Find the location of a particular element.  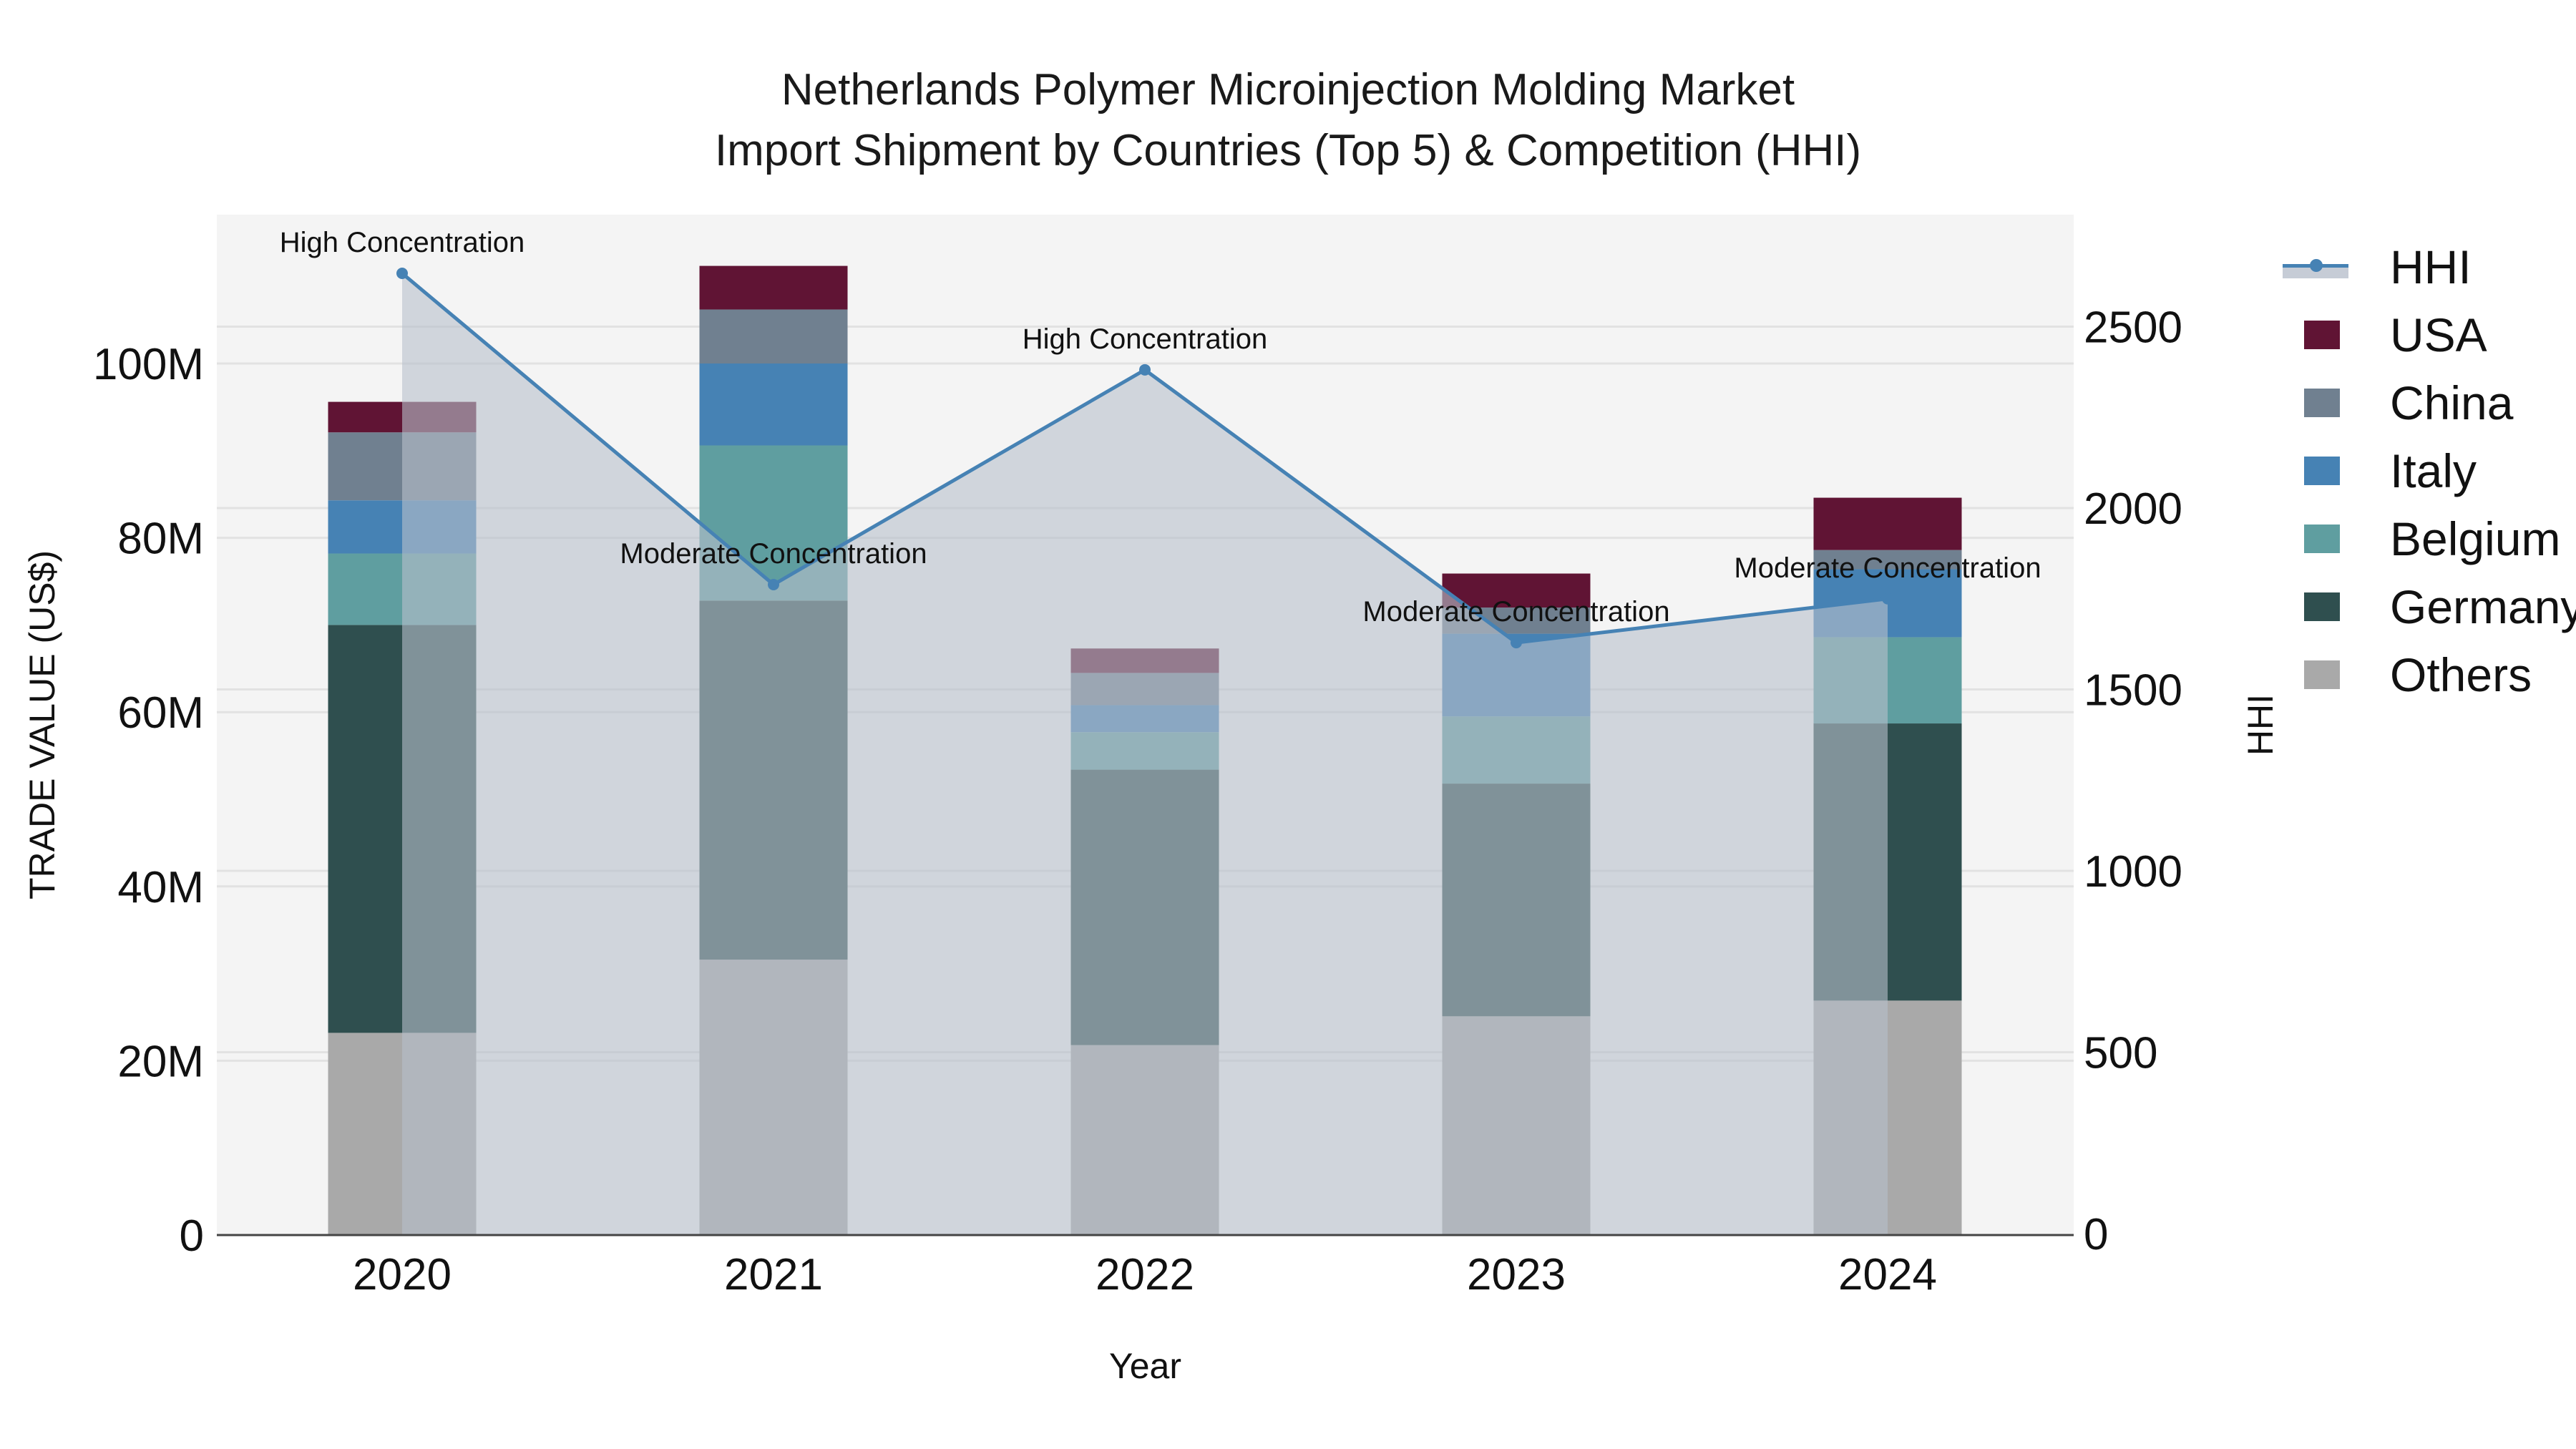

legend-label: Germany is located at coordinates (2483, 606).